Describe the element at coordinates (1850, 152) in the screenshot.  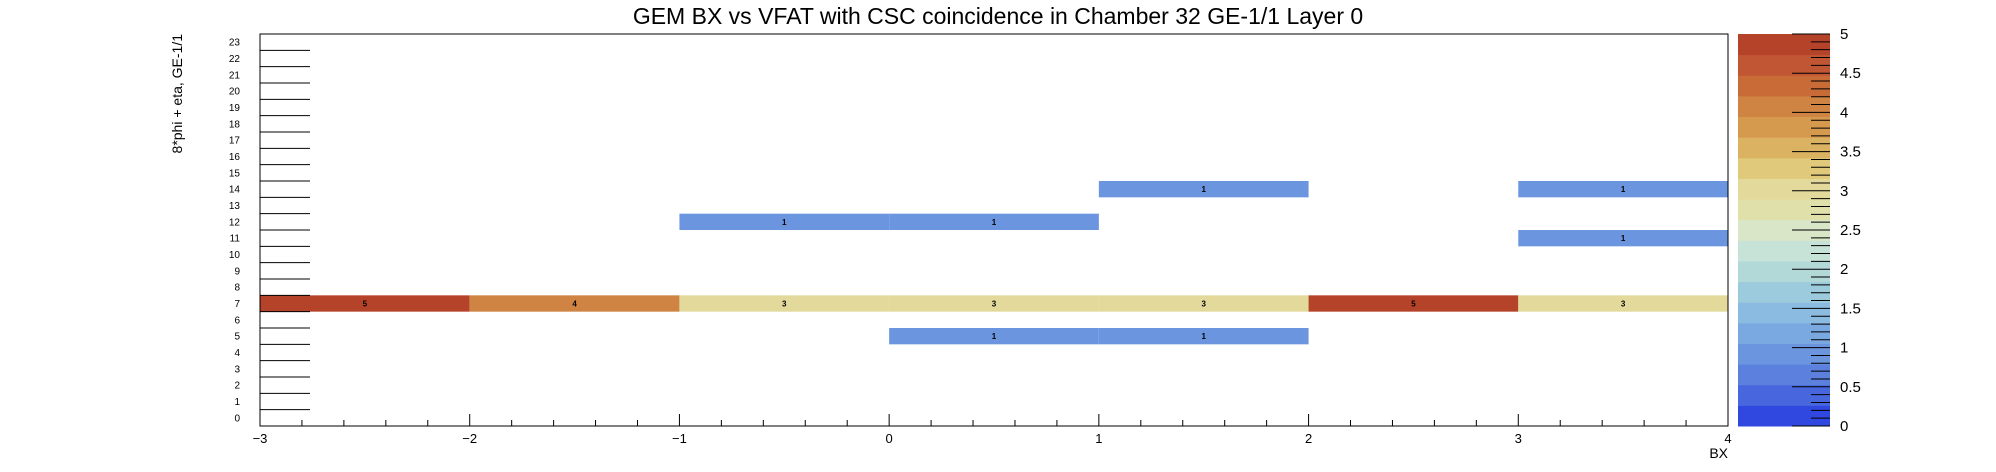
I see `color-scale-tick-label: 3.5` at that location.